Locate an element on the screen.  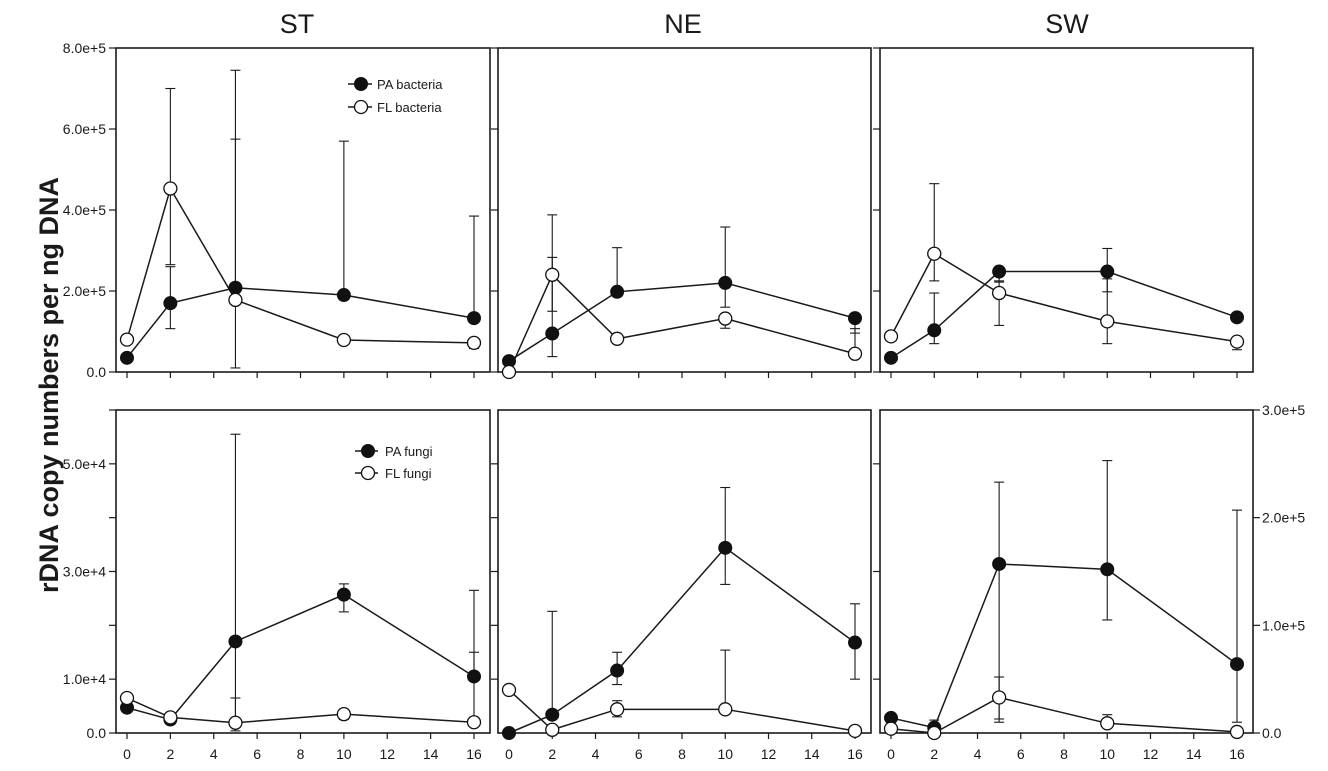
y-tick-label: 4.0e+5 is located at coordinates (84, 210).